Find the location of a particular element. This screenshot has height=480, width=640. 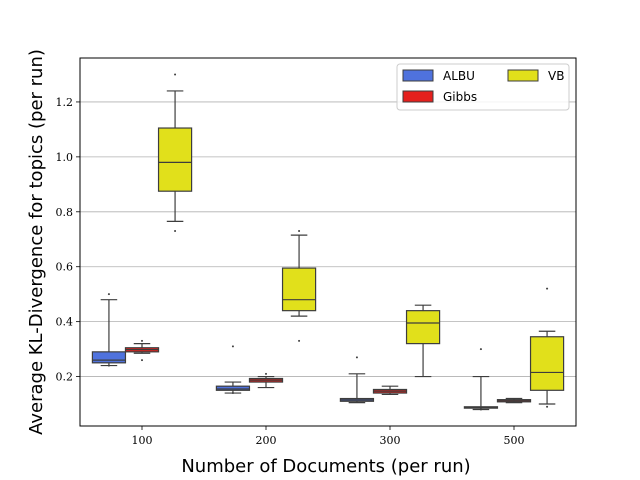

legend-label-gibbs: Gibbs is located at coordinates (460, 97).